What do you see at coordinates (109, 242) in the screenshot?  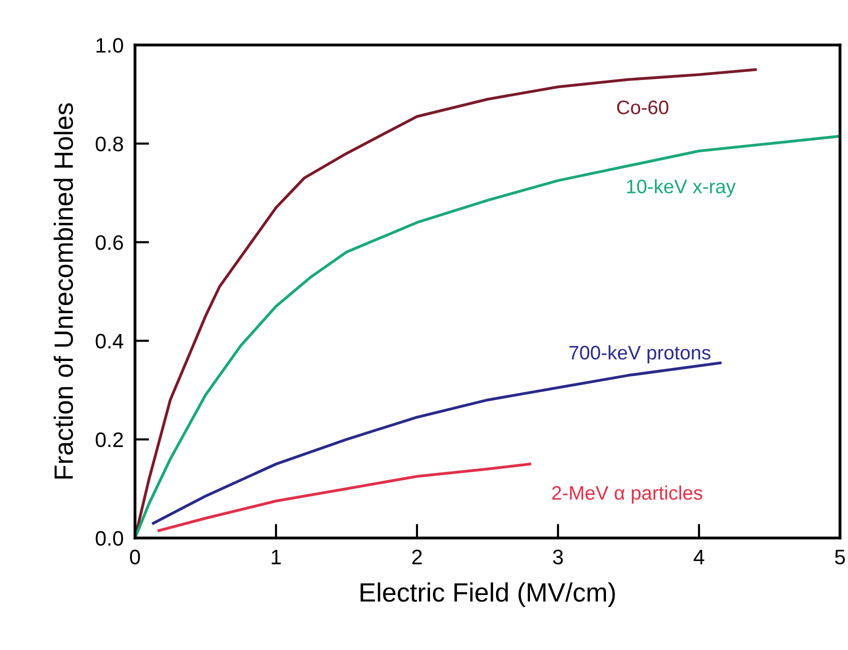 I see `y-tick-label: 0.6` at bounding box center [109, 242].